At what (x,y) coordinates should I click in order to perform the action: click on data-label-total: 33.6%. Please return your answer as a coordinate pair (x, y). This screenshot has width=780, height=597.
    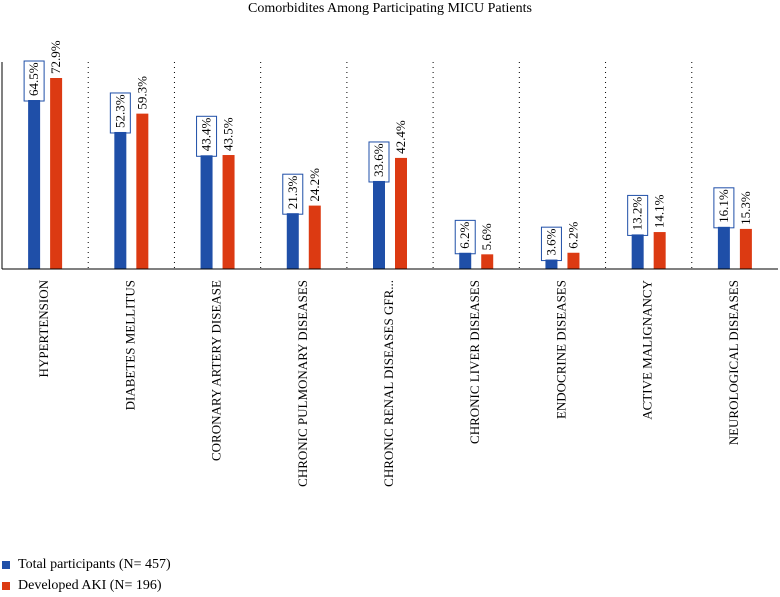
    Looking at the image, I should click on (378, 160).